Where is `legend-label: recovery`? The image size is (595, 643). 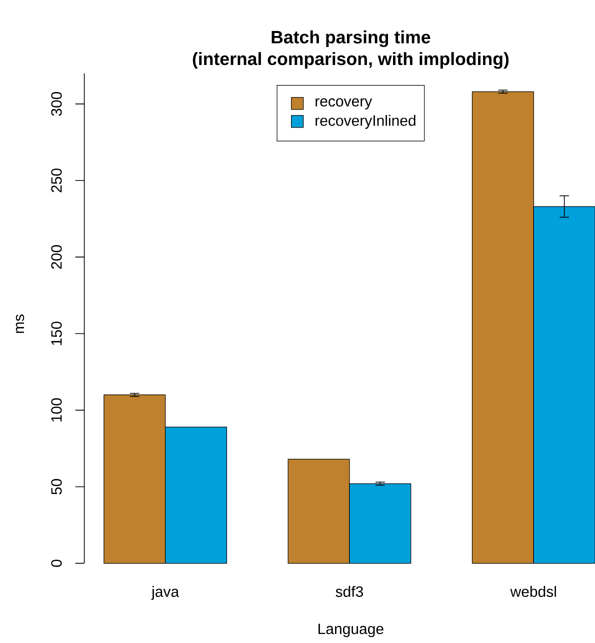
legend-label: recovery is located at coordinates (344, 104).